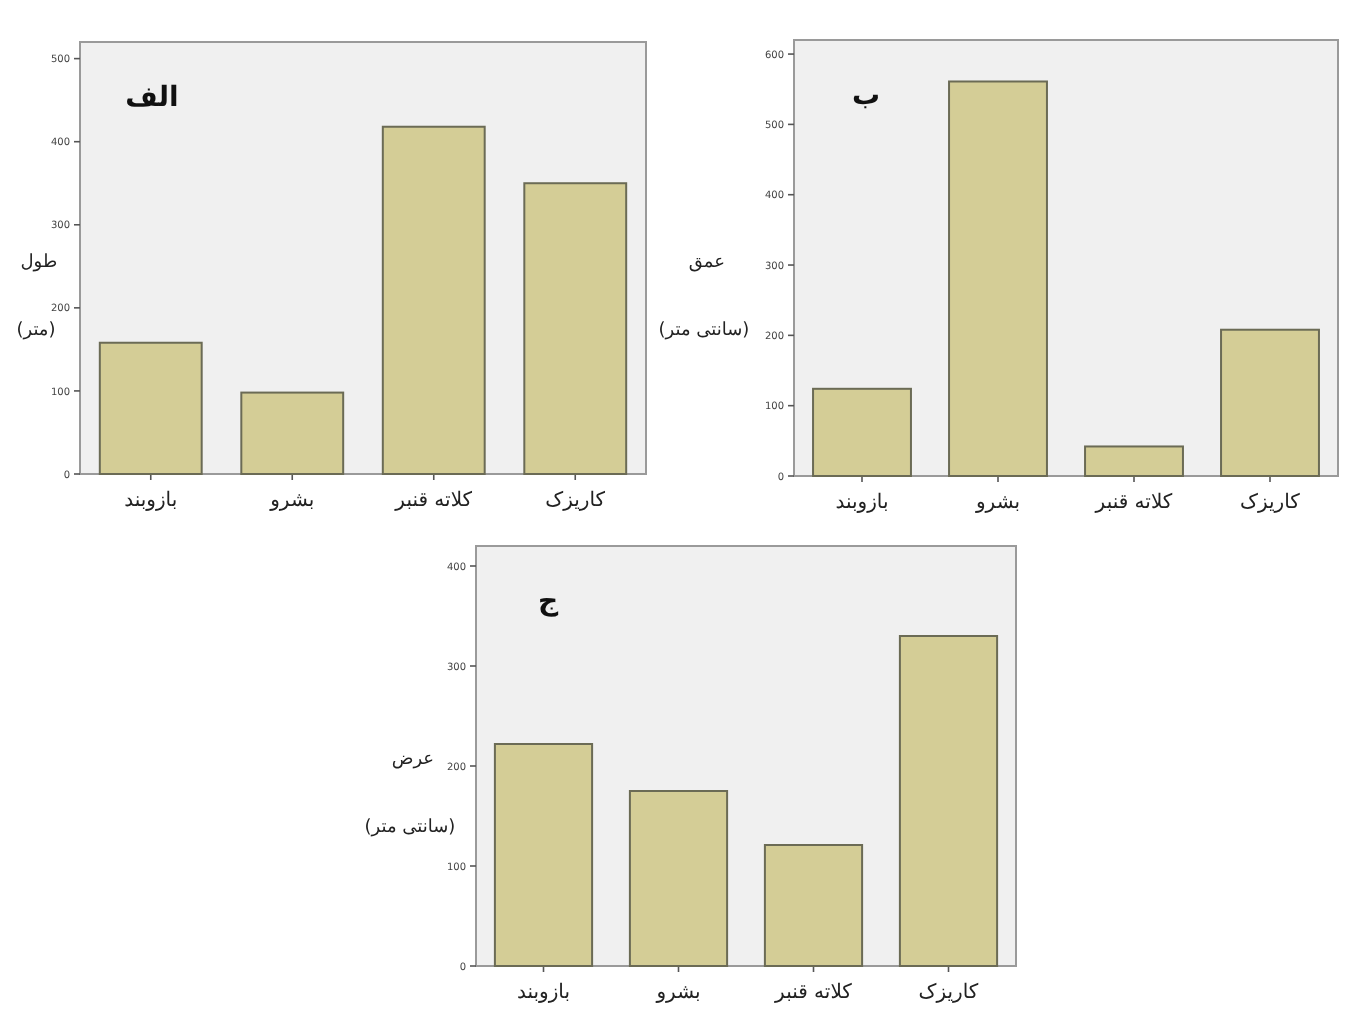 The width and height of the screenshot is (1350, 1014). Describe the element at coordinates (152, 98) in the screenshot. I see `text: الف` at that location.